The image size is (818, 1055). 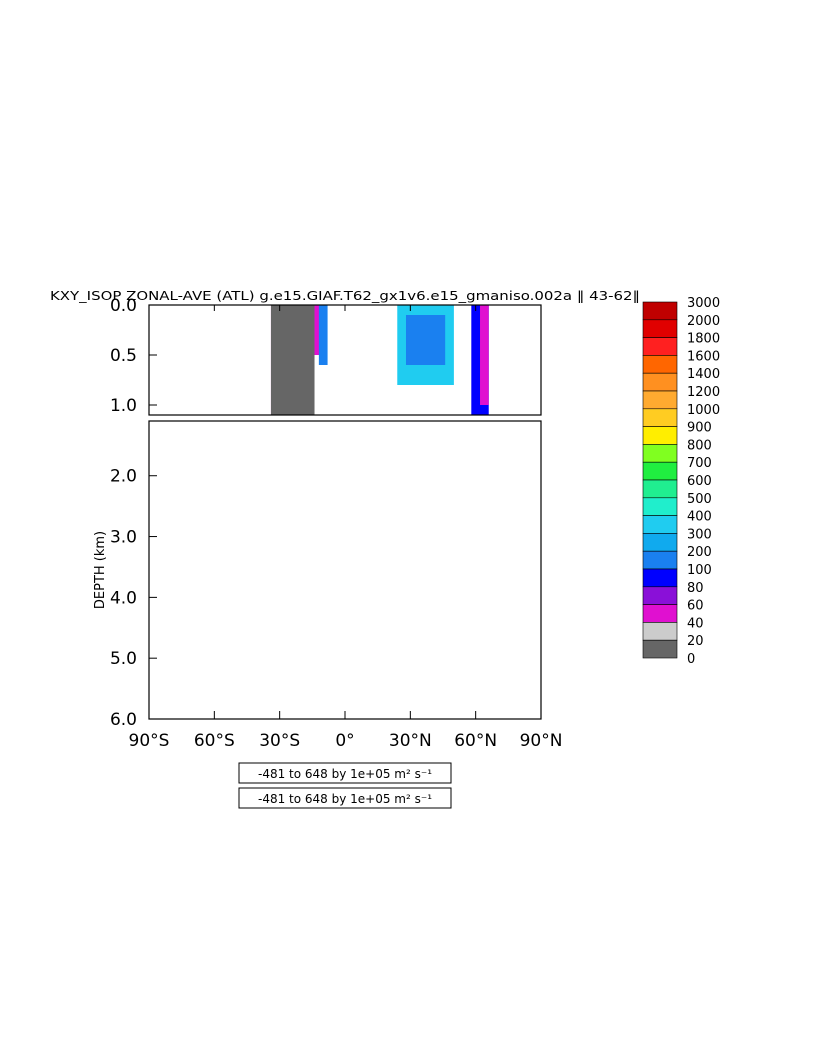 I want to click on colorbar-level-label: 2000, so click(x=703, y=321).